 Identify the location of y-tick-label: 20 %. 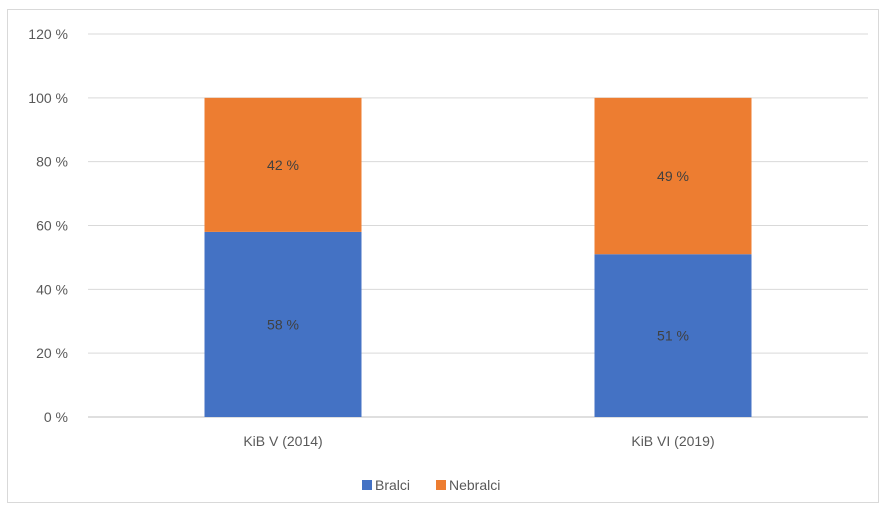
(52, 353).